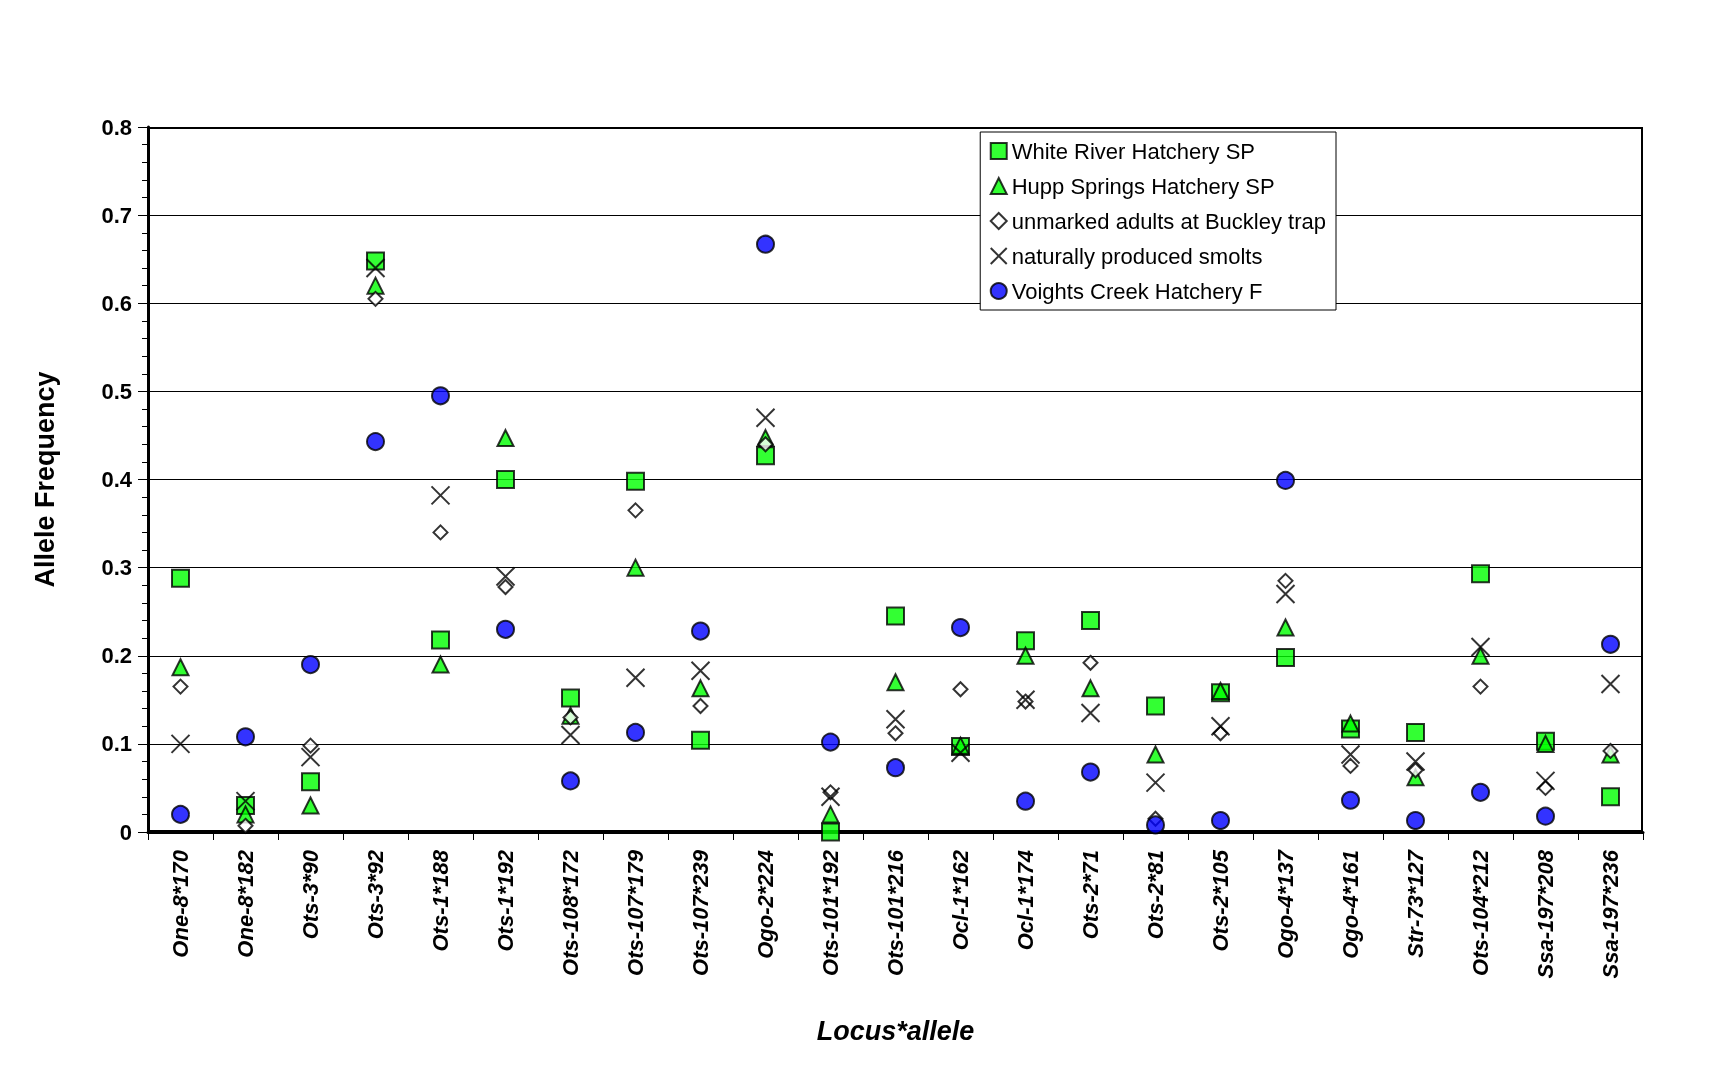 Image resolution: width=1734 pixels, height=1089 pixels. What do you see at coordinates (440, 900) in the screenshot?
I see `x-tick-label: Ots-1*188` at bounding box center [440, 900].